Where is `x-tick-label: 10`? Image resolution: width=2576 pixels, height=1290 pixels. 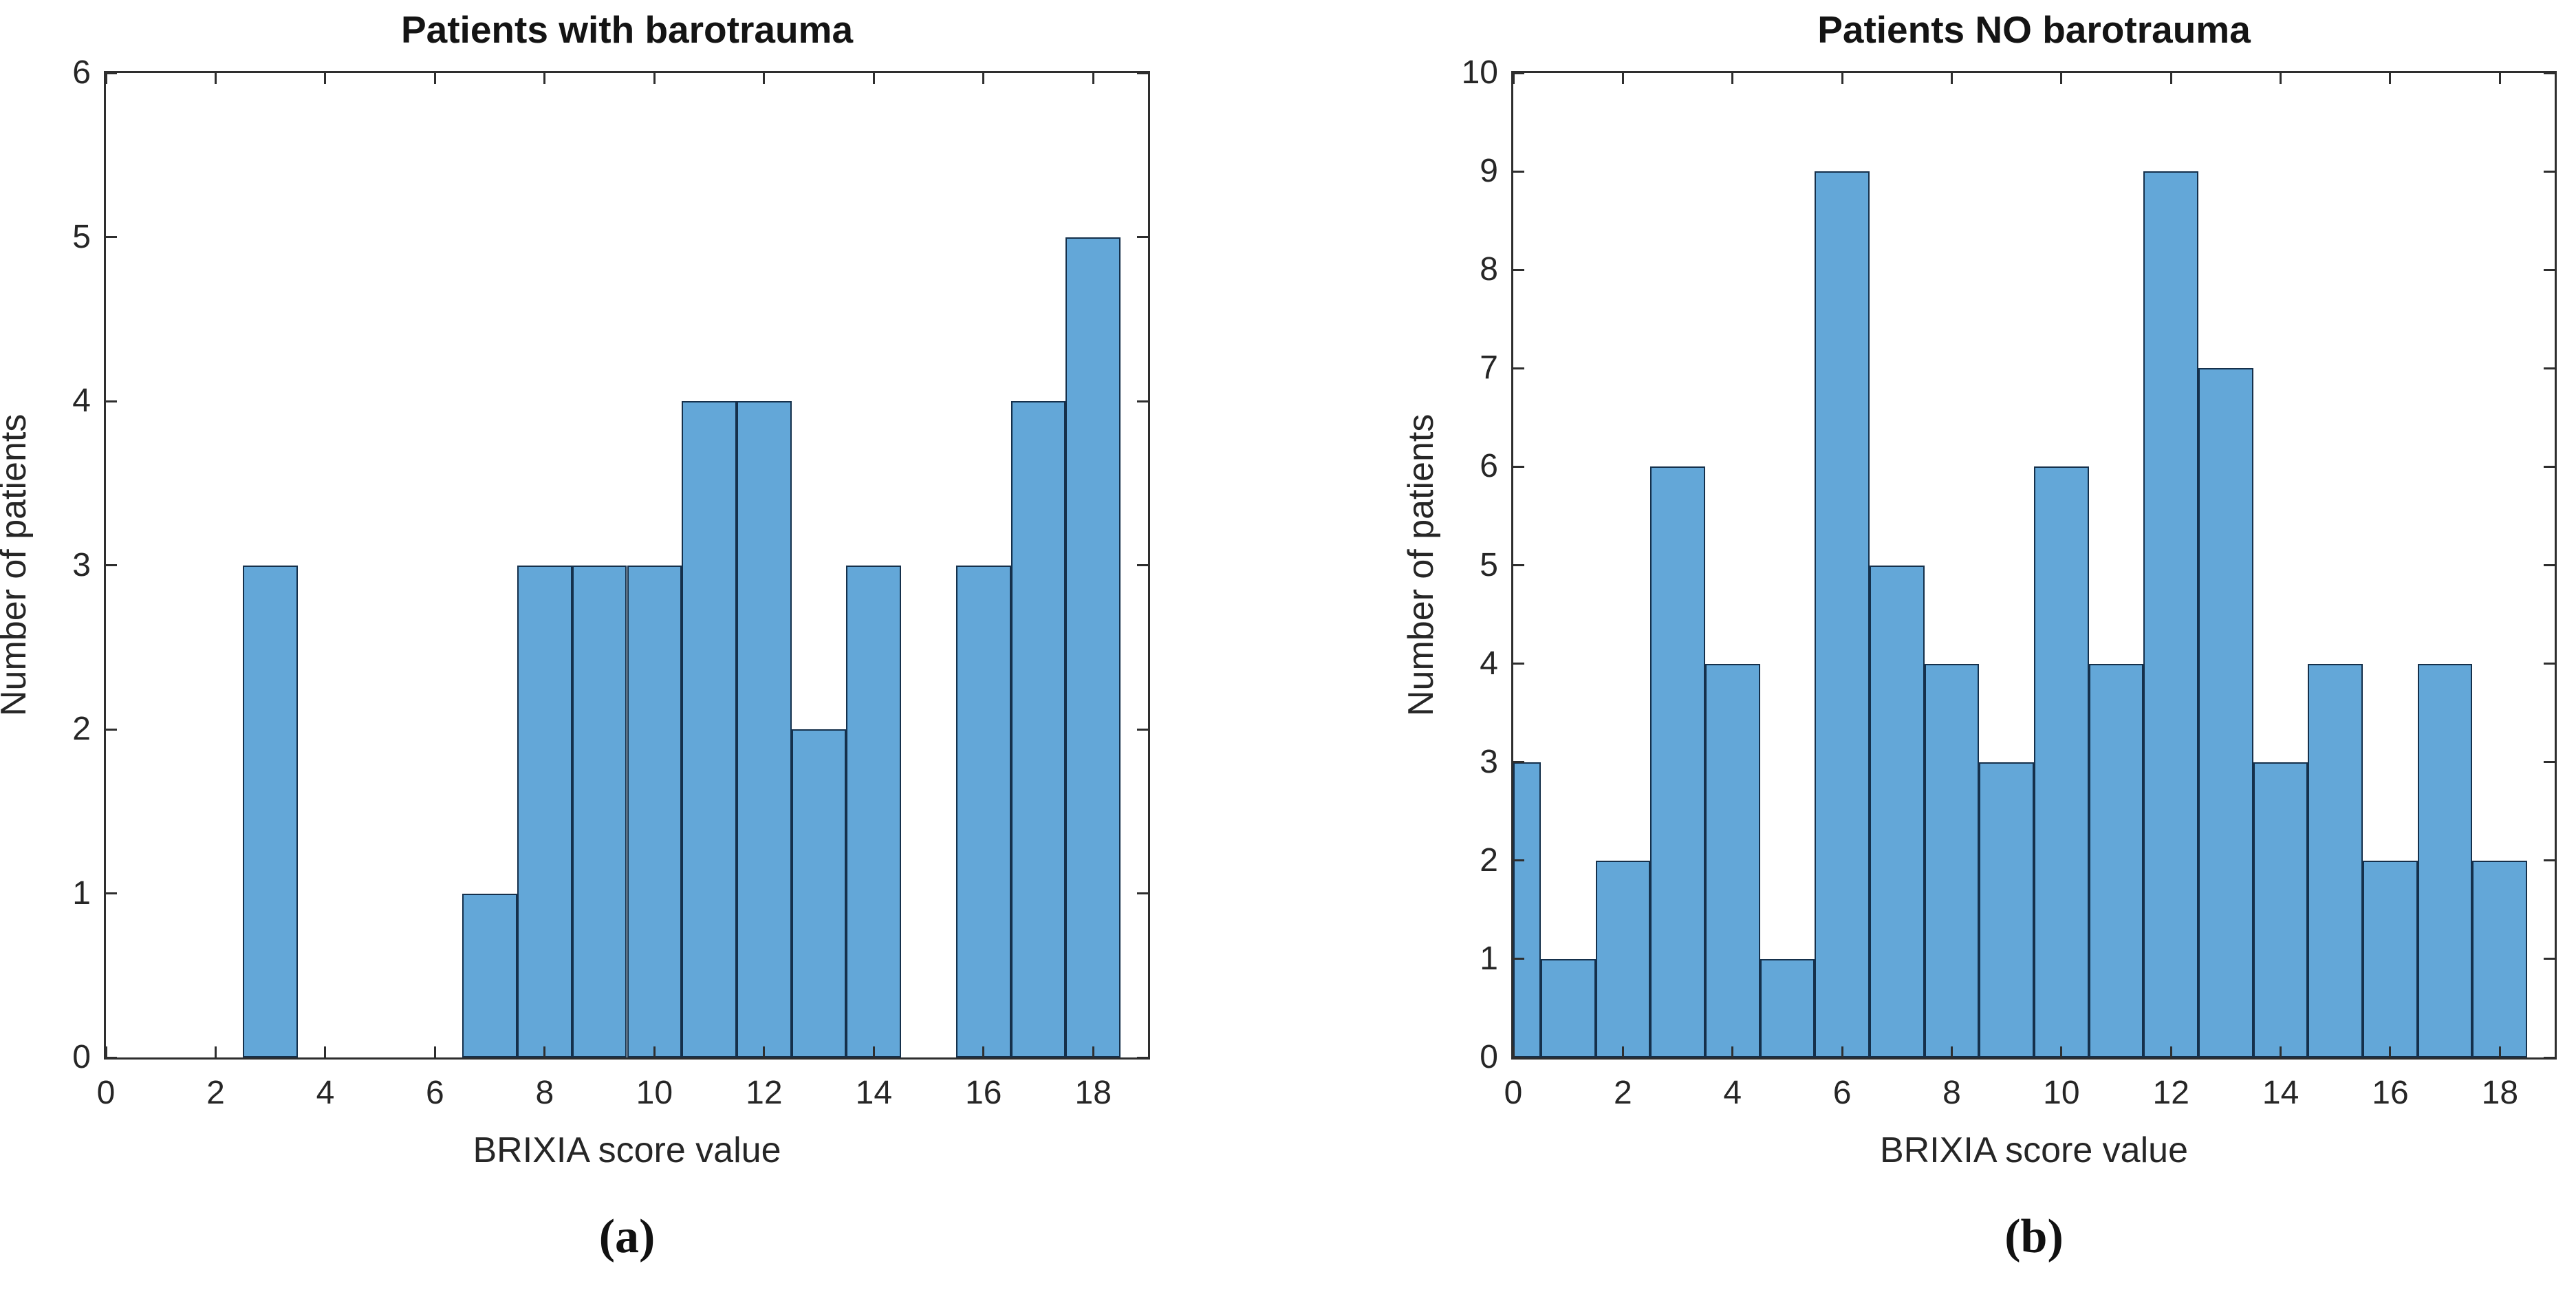 x-tick-label: 10 is located at coordinates (654, 1093).